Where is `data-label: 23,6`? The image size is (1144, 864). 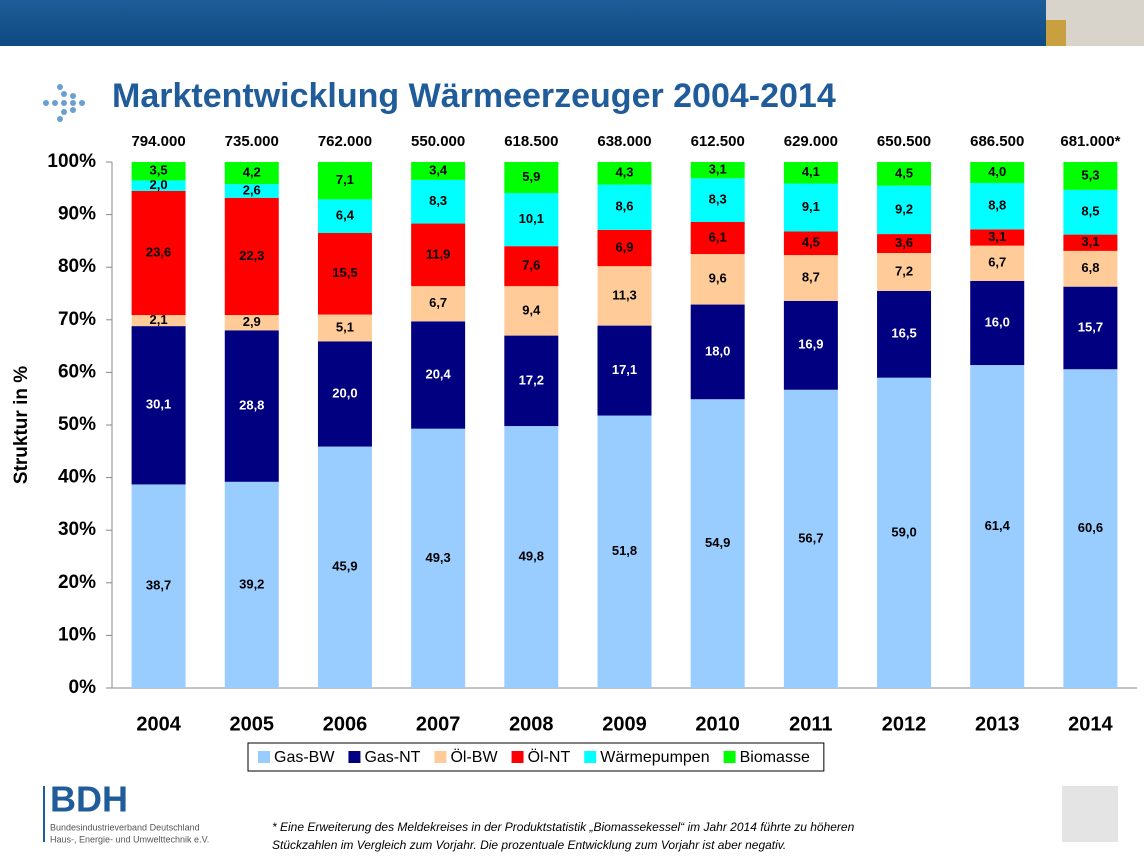
data-label: 23,6 is located at coordinates (158, 251).